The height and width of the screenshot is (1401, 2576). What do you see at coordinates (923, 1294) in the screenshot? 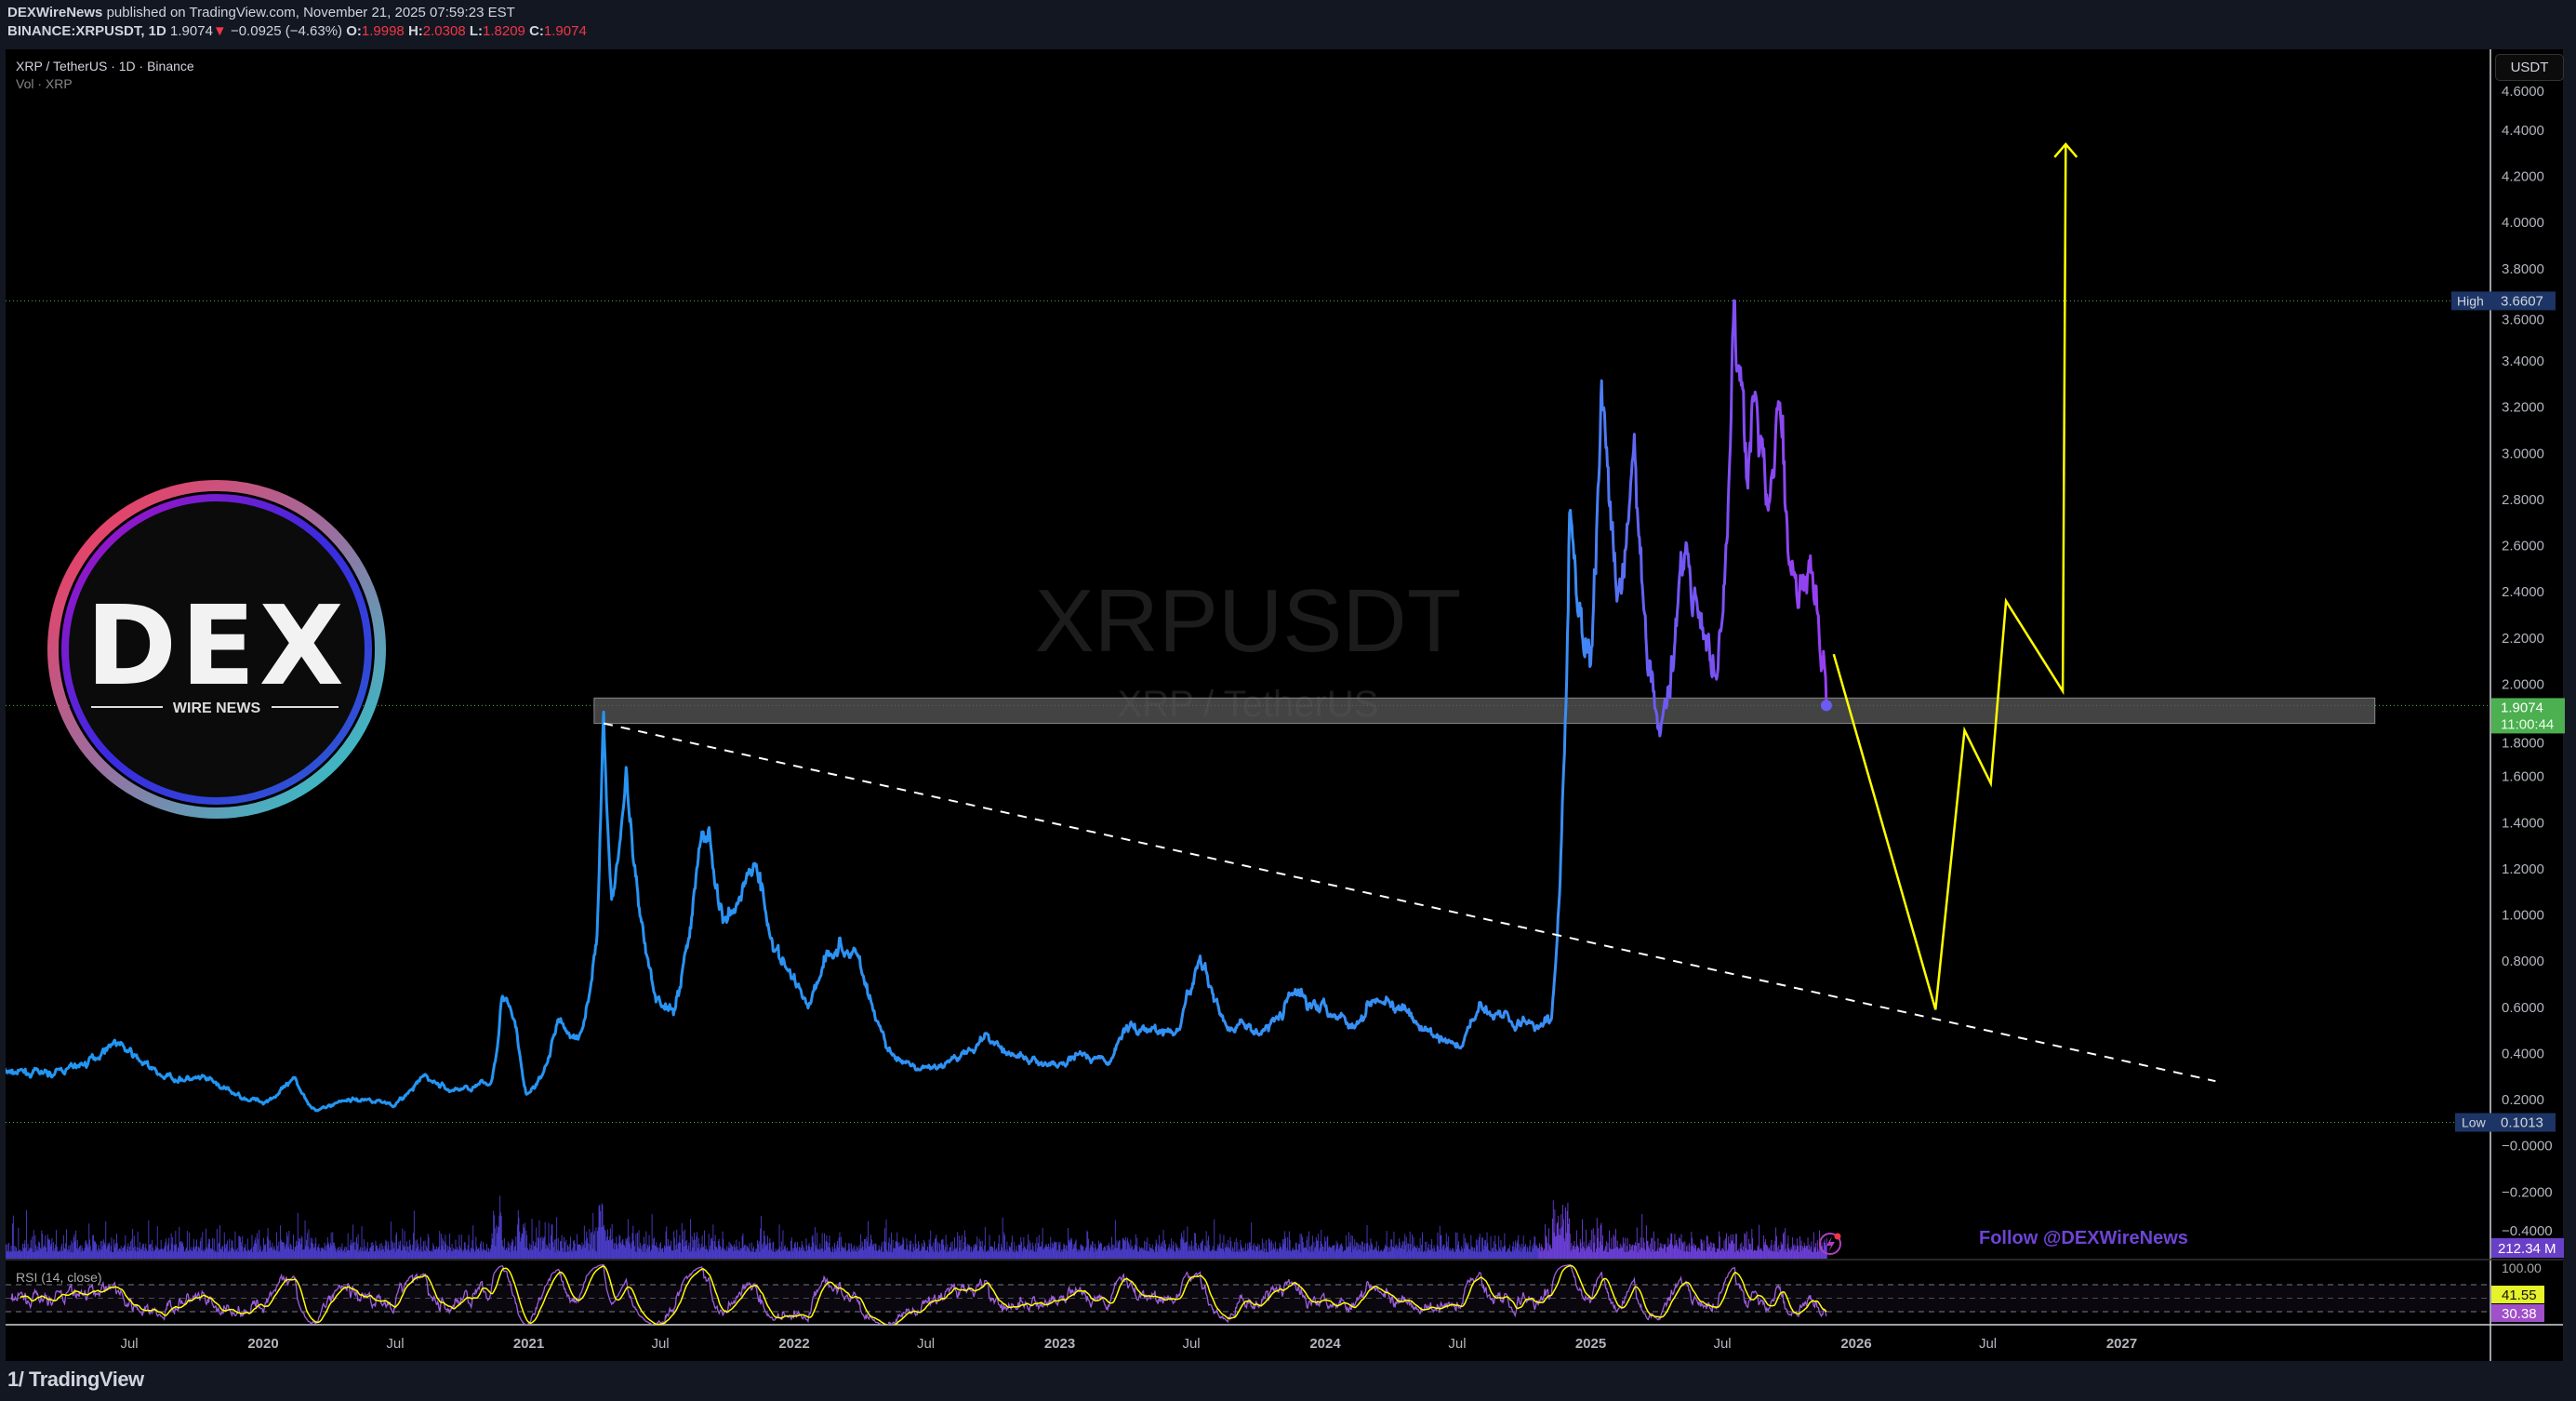
I see `rsi-ma-line` at bounding box center [923, 1294].